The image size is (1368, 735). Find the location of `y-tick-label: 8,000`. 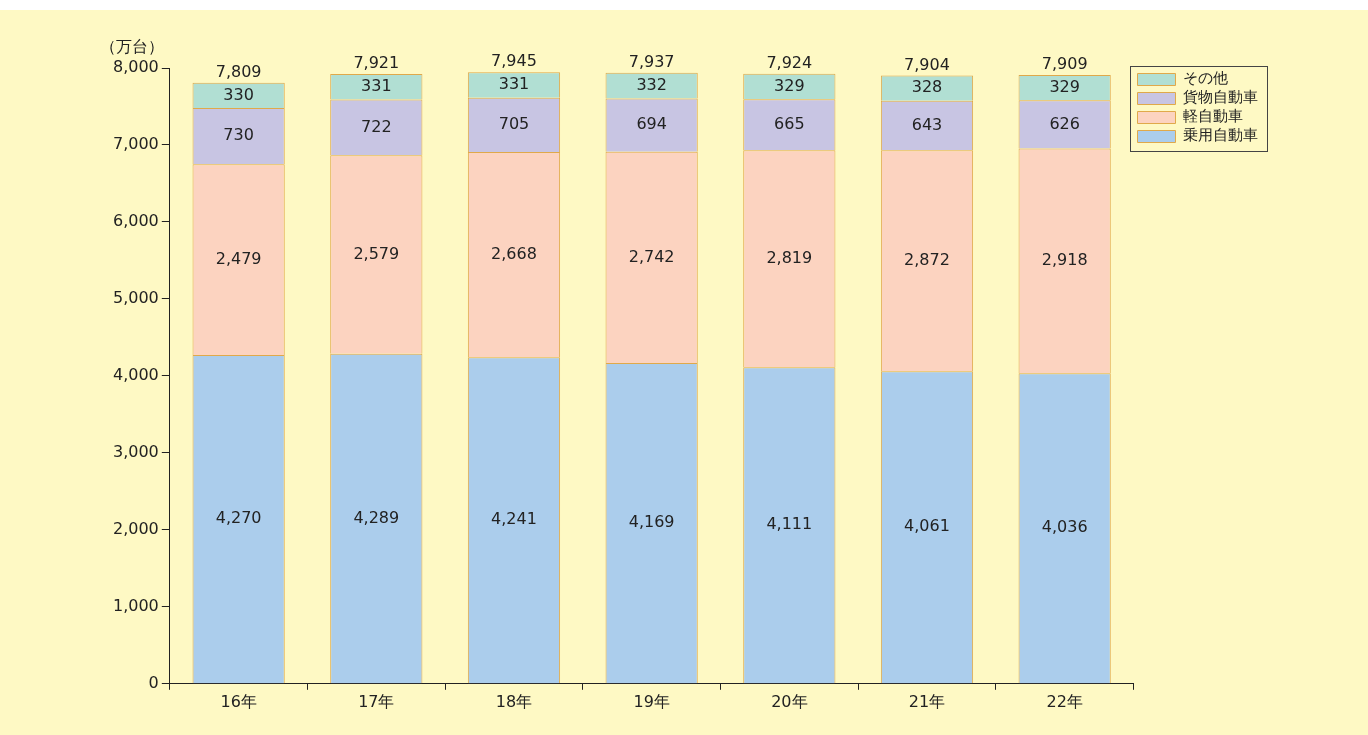

y-tick-label: 8,000 is located at coordinates (135, 67).